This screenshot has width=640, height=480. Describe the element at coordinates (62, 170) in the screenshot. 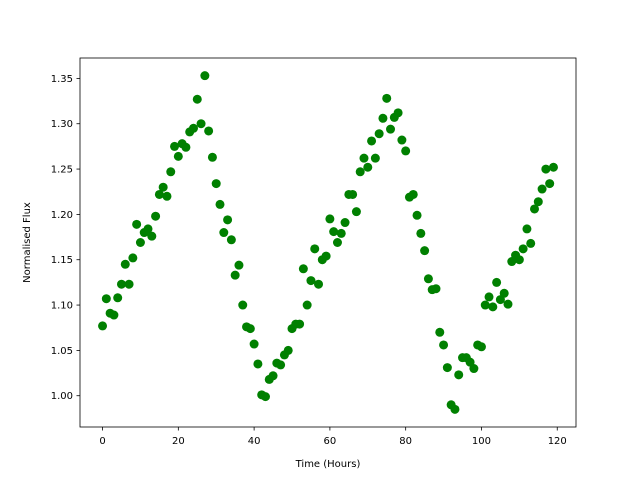

I see `y-tick-label: 1.25` at that location.